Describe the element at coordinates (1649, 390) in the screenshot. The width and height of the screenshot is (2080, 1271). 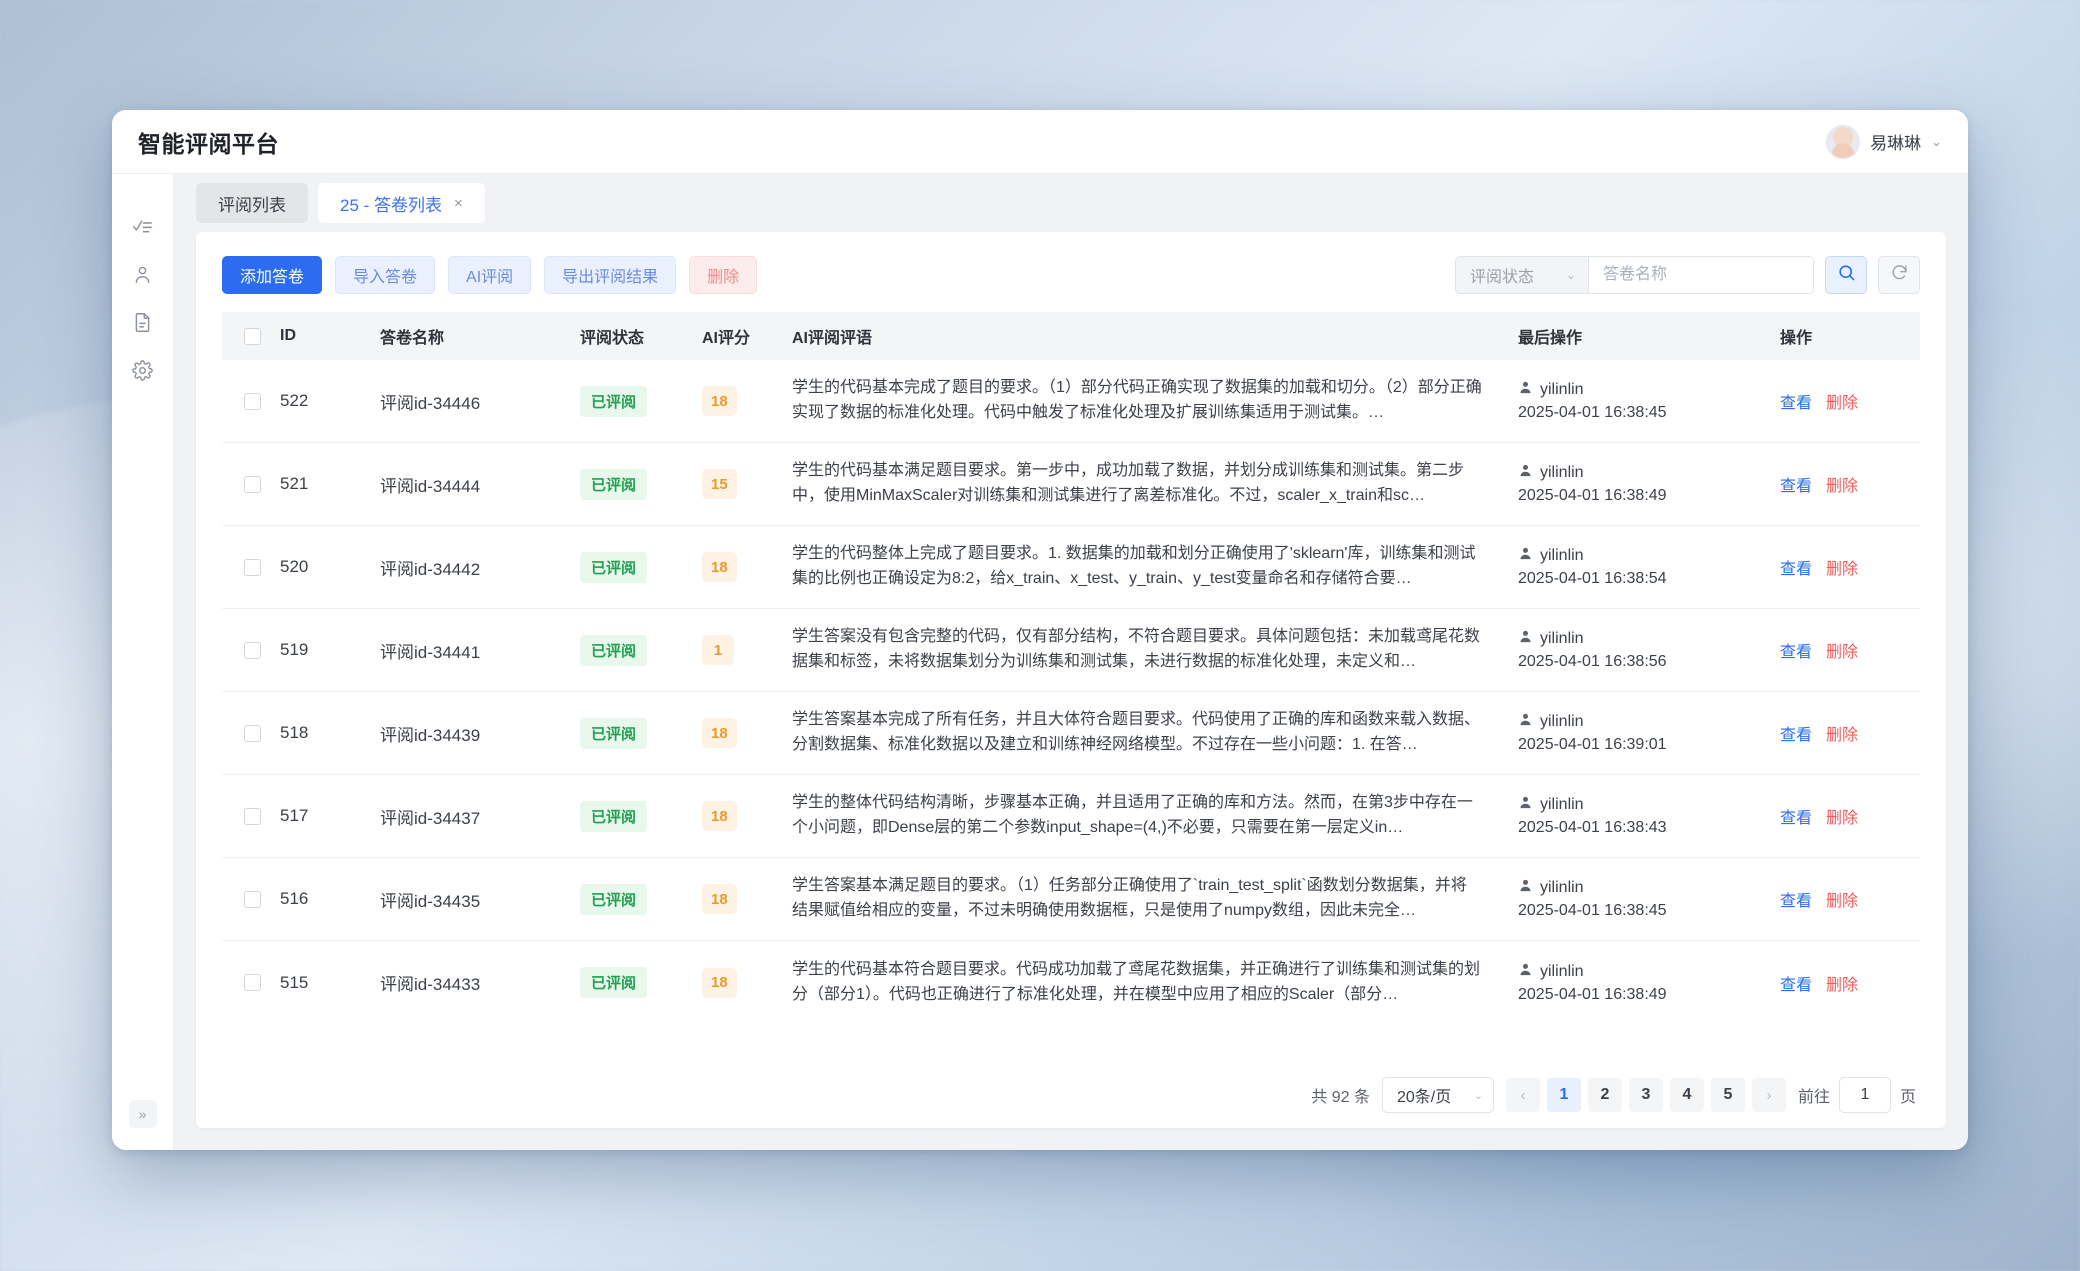
I see `operator-row: yilinlin` at that location.